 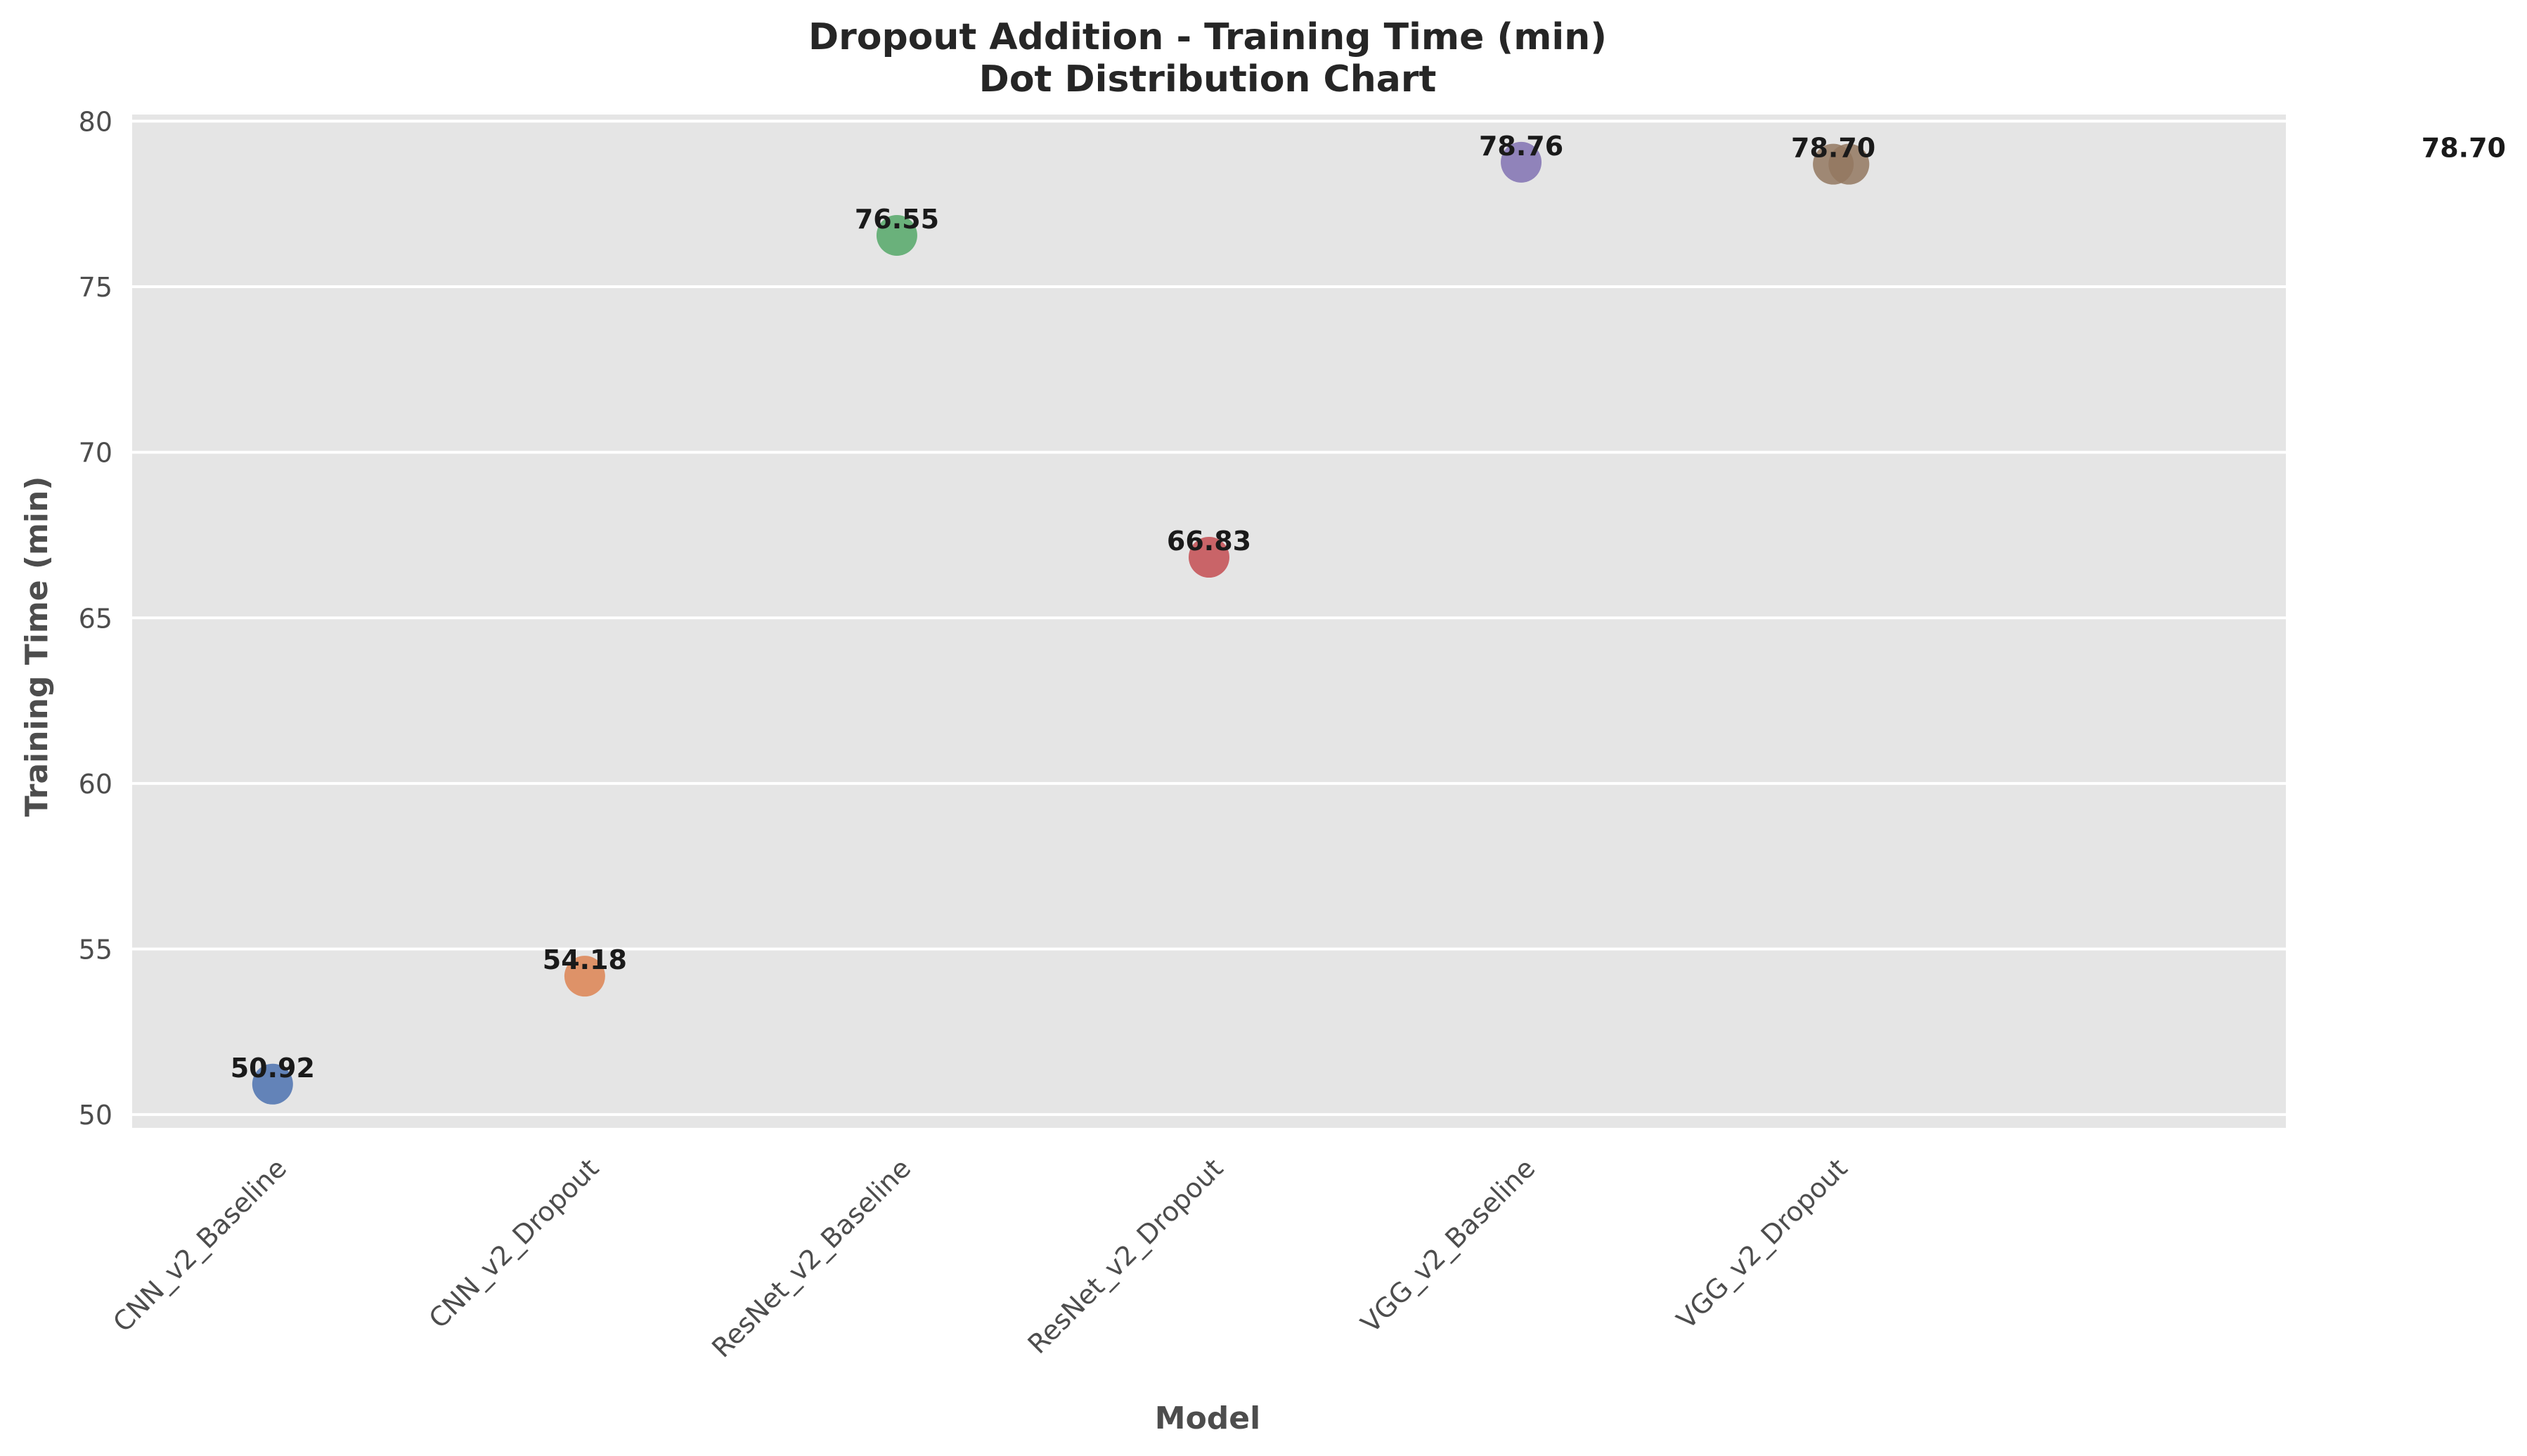 I want to click on data-label: 66.83, so click(x=1209, y=542).